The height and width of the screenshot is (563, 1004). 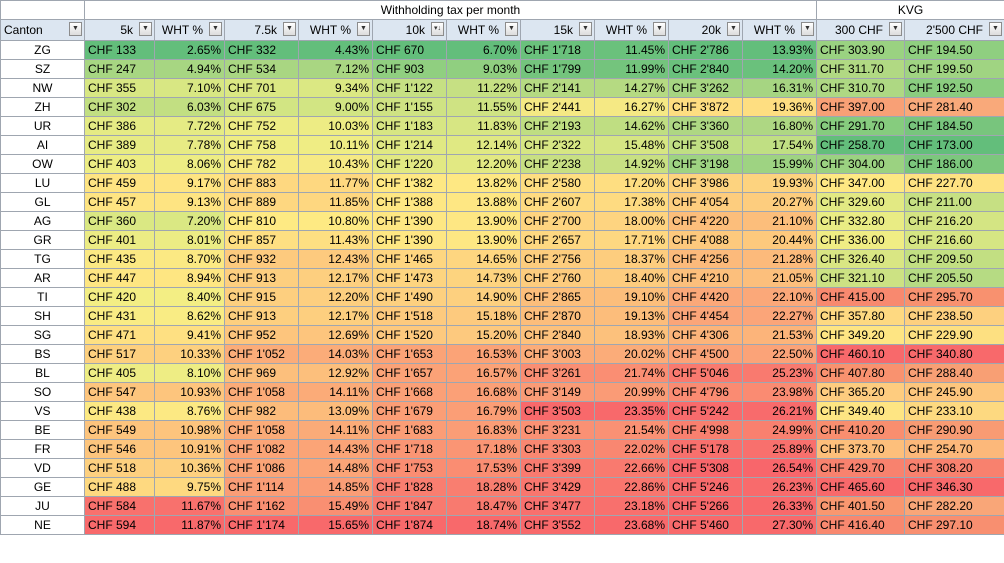 What do you see at coordinates (705, 297) in the screenshot?
I see `amount-cell: CHF 4'420` at bounding box center [705, 297].